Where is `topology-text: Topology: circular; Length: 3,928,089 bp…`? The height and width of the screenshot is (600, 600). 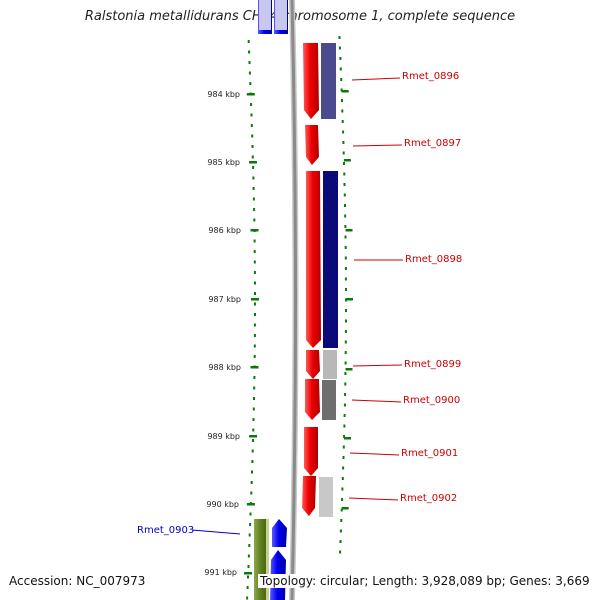
topology-text: Topology: circular; Length: 3,928,089 bp… is located at coordinates (425, 581).